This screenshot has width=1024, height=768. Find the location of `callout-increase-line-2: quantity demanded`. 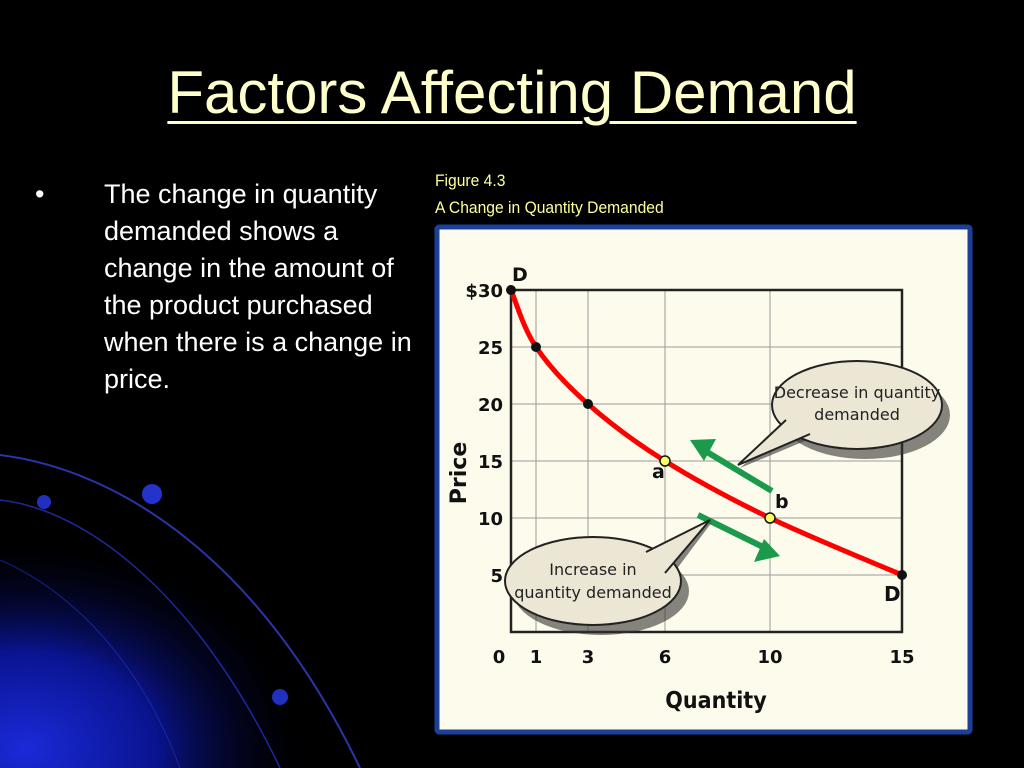

callout-increase-line-2: quantity demanded is located at coordinates (592, 592).